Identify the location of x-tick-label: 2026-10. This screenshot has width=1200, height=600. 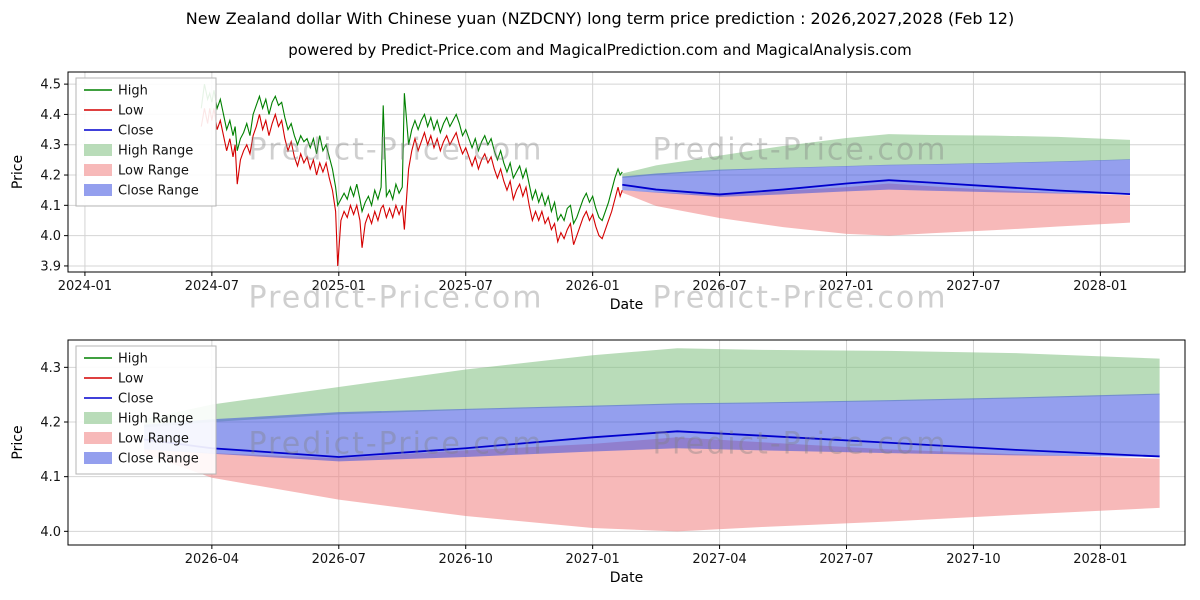
(466, 559).